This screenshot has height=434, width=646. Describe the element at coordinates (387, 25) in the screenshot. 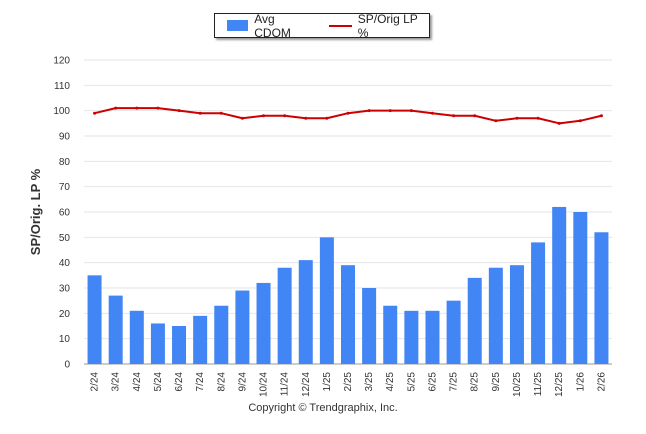

I see `legend-label-sp-orig-lp: SP/Orig LP %` at that location.